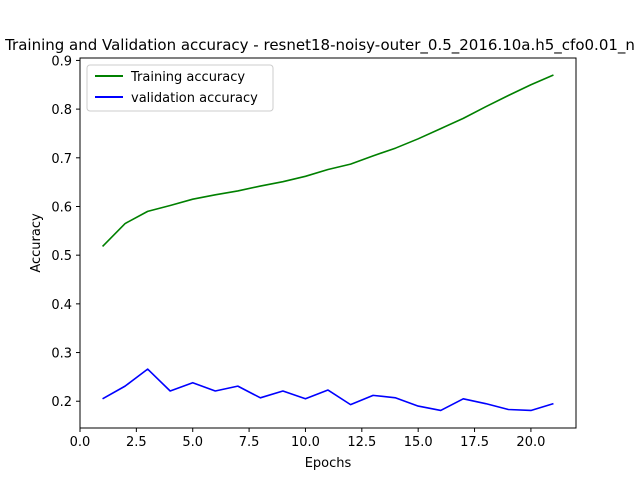 This screenshot has height=480, width=640. I want to click on x-tick-label: 10.0, so click(305, 442).